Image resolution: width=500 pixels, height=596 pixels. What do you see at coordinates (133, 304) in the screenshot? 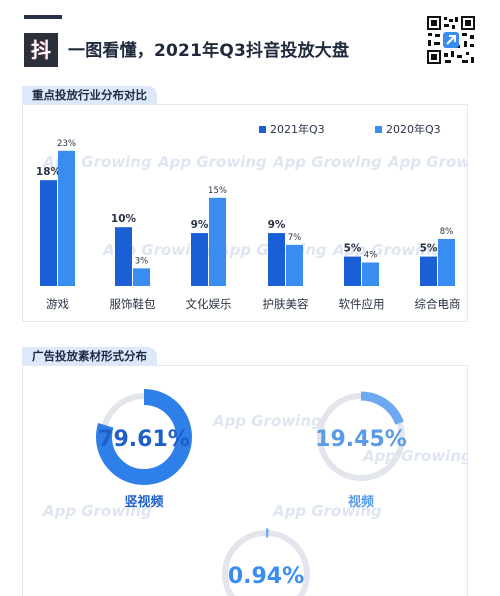
I see `category-tick-label: 服饰鞋包` at bounding box center [133, 304].